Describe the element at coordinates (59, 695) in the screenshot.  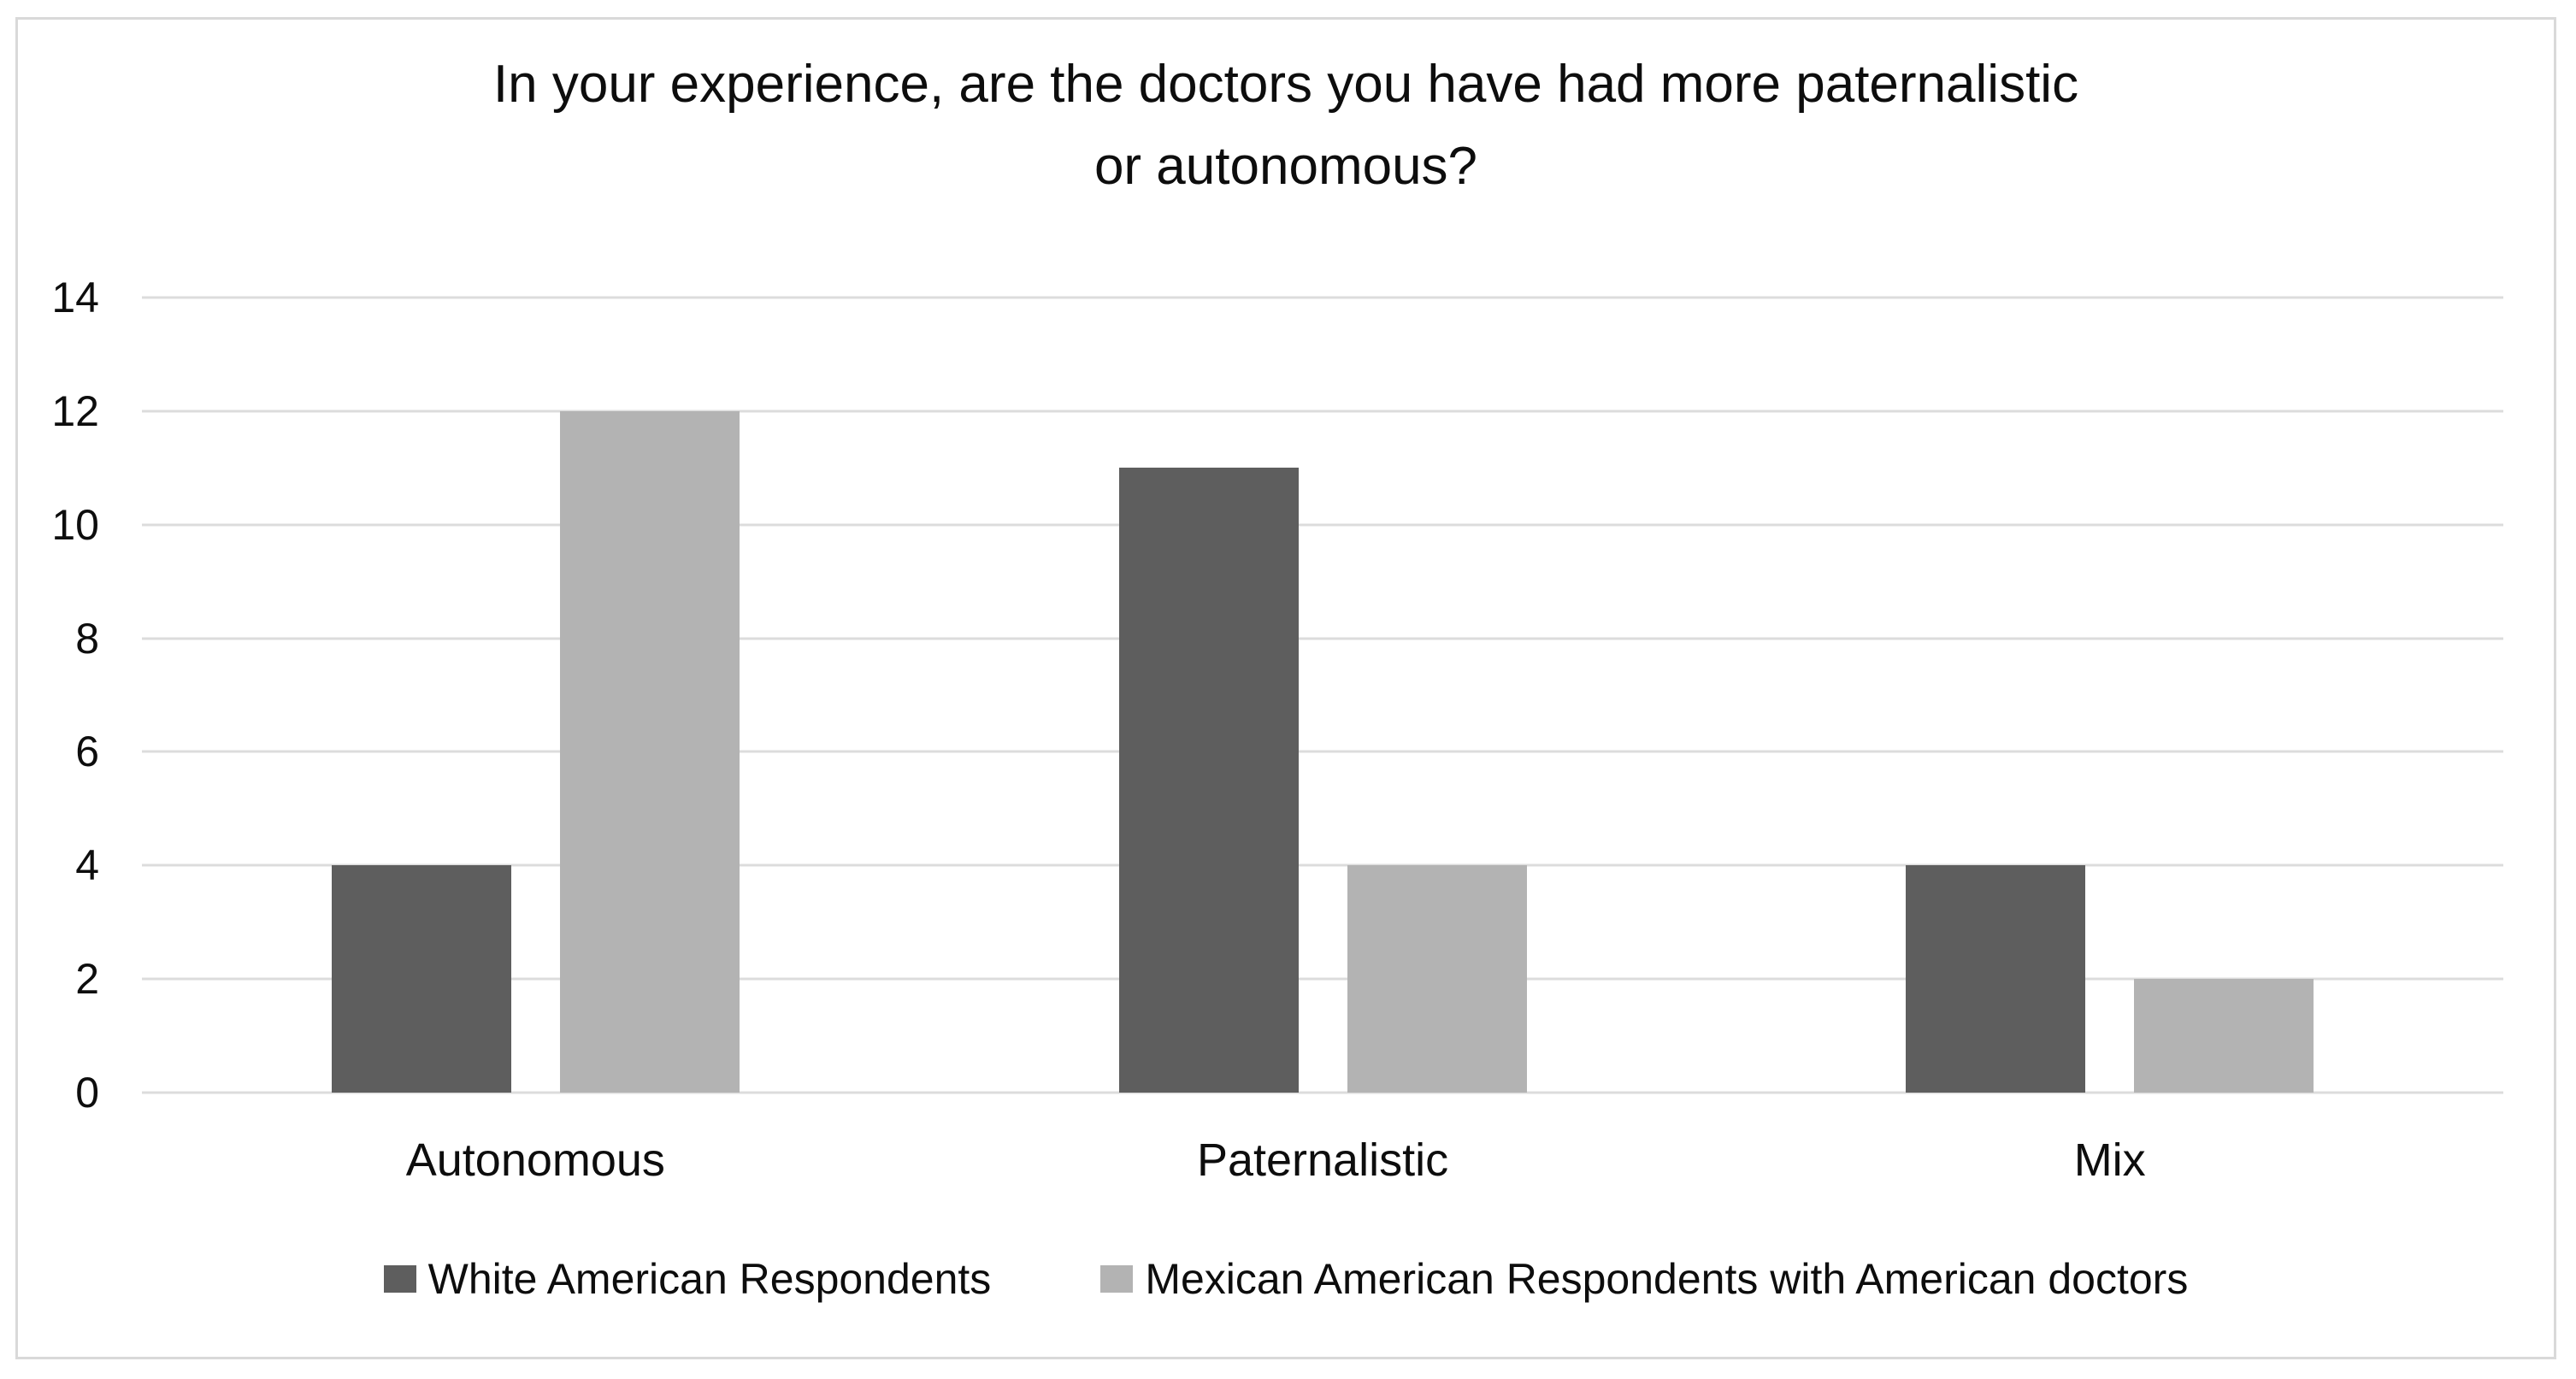
I see `y-axis: 0 2 4 6 8 10 12 14` at that location.